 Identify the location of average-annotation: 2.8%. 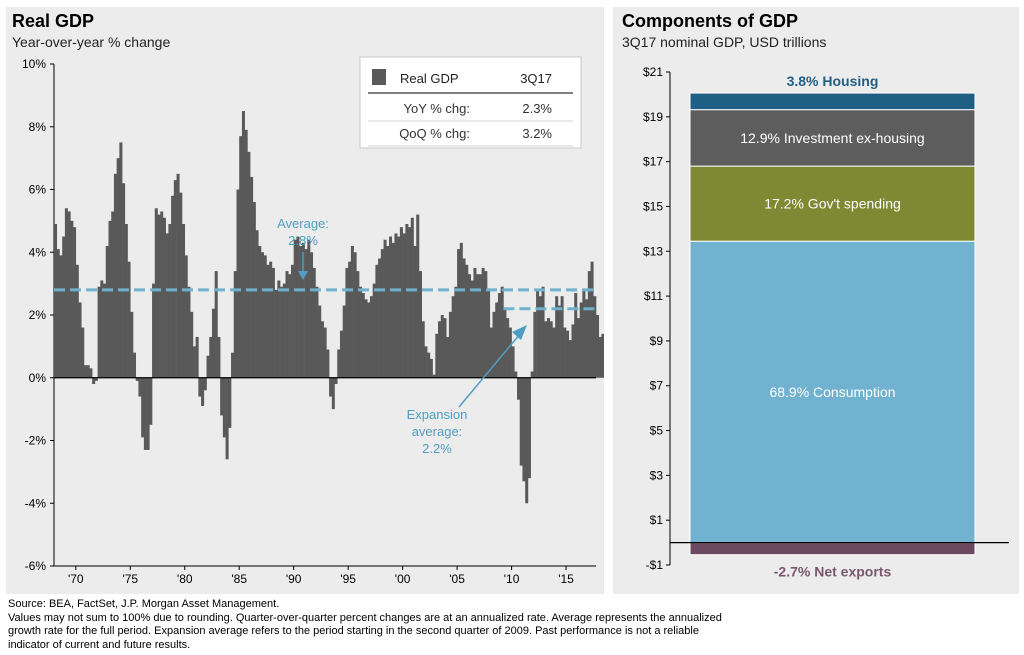
(303, 240).